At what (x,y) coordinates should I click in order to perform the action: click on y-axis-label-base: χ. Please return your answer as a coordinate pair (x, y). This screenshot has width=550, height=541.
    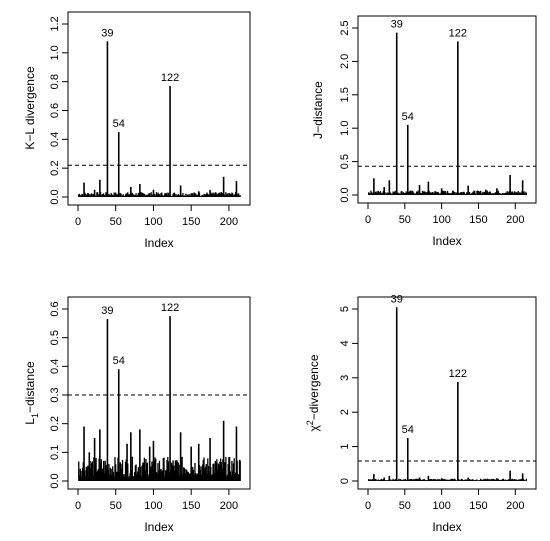
    Looking at the image, I should click on (314, 428).